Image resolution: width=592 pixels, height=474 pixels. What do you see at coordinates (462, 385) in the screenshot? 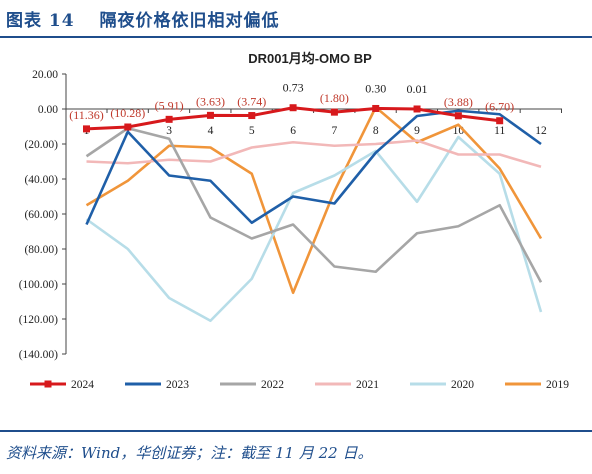
I see `legend-label-2020: 2020` at bounding box center [462, 385].